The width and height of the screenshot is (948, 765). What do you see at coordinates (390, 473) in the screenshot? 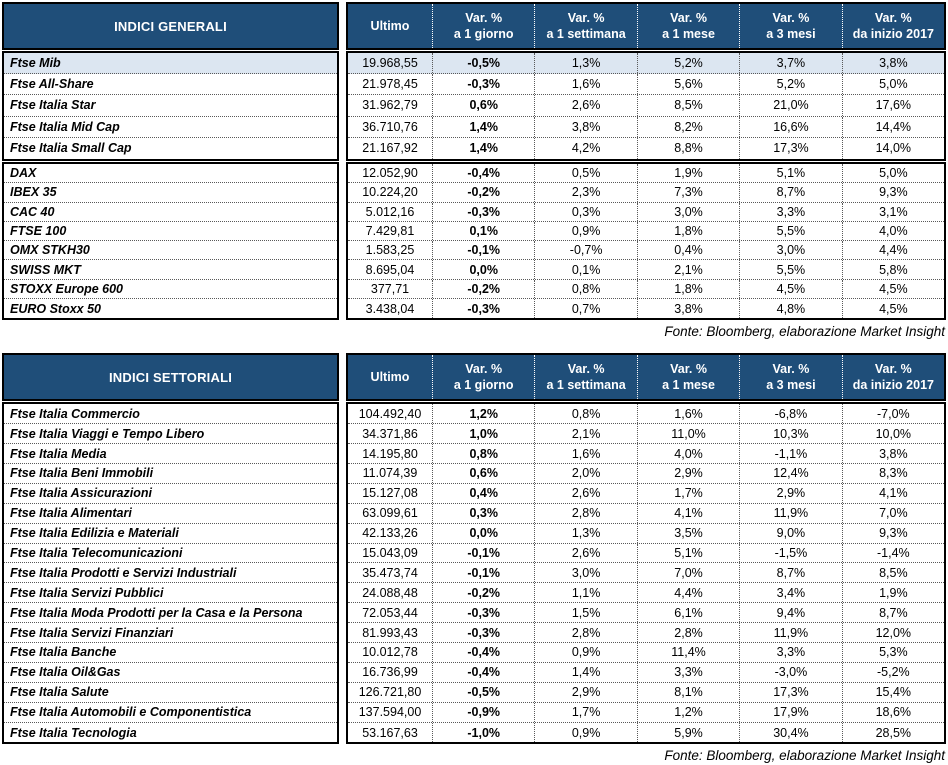
I see `ultimo-cell: 11.074,39` at bounding box center [390, 473].